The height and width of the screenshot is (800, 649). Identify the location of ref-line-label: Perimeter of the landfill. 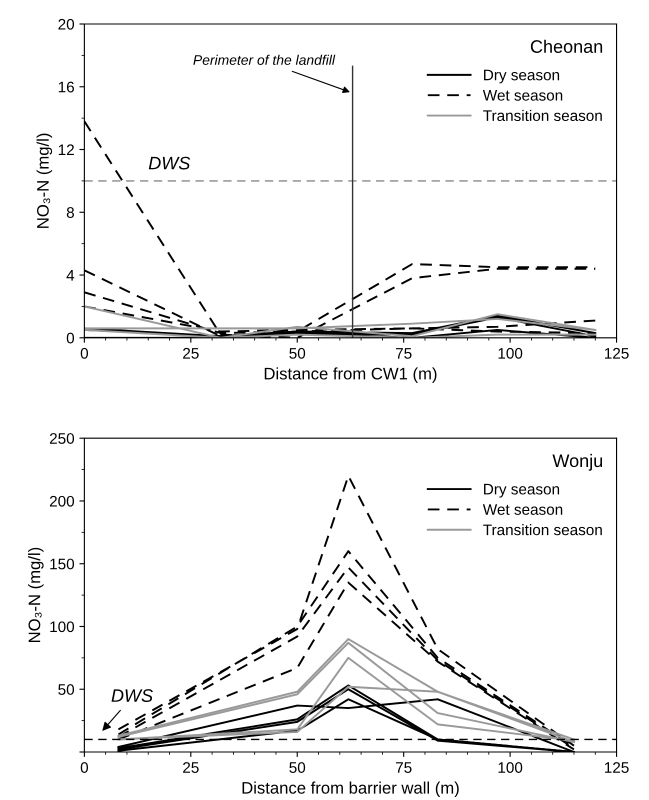
(264, 59).